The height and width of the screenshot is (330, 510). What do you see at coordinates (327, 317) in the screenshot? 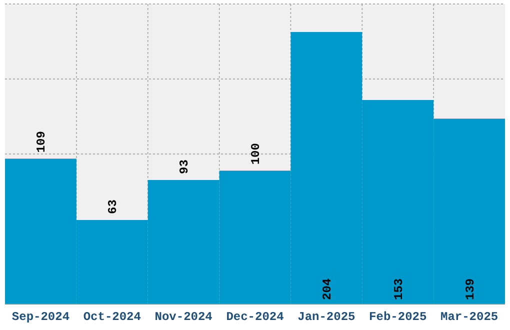
I see `x-tick-label: Jan-2025` at bounding box center [327, 317].